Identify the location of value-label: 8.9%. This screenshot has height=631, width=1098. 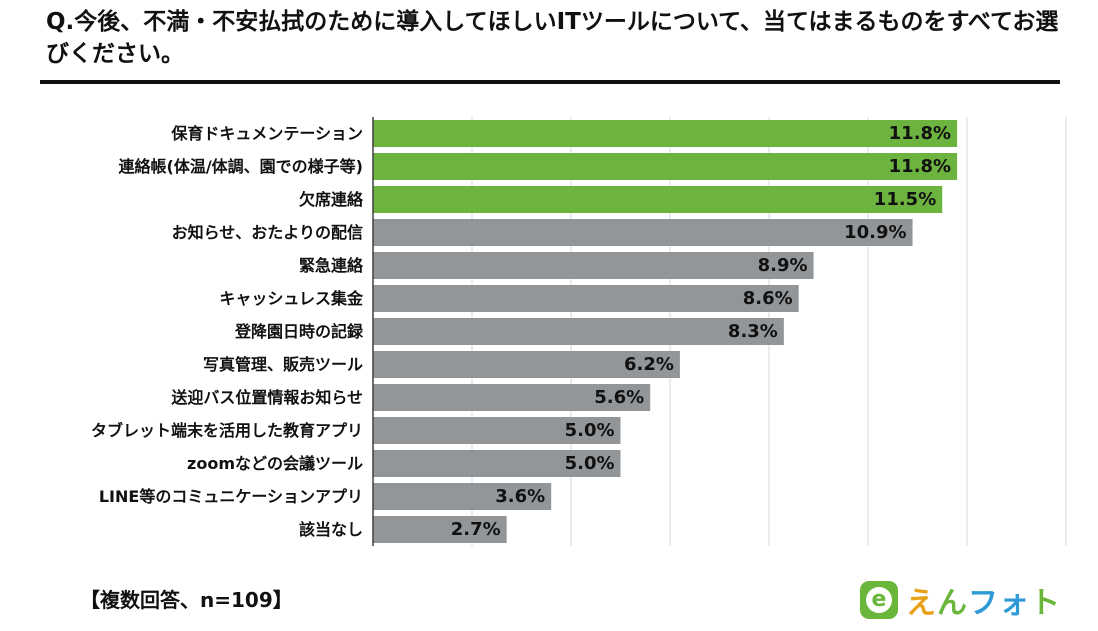
(783, 265).